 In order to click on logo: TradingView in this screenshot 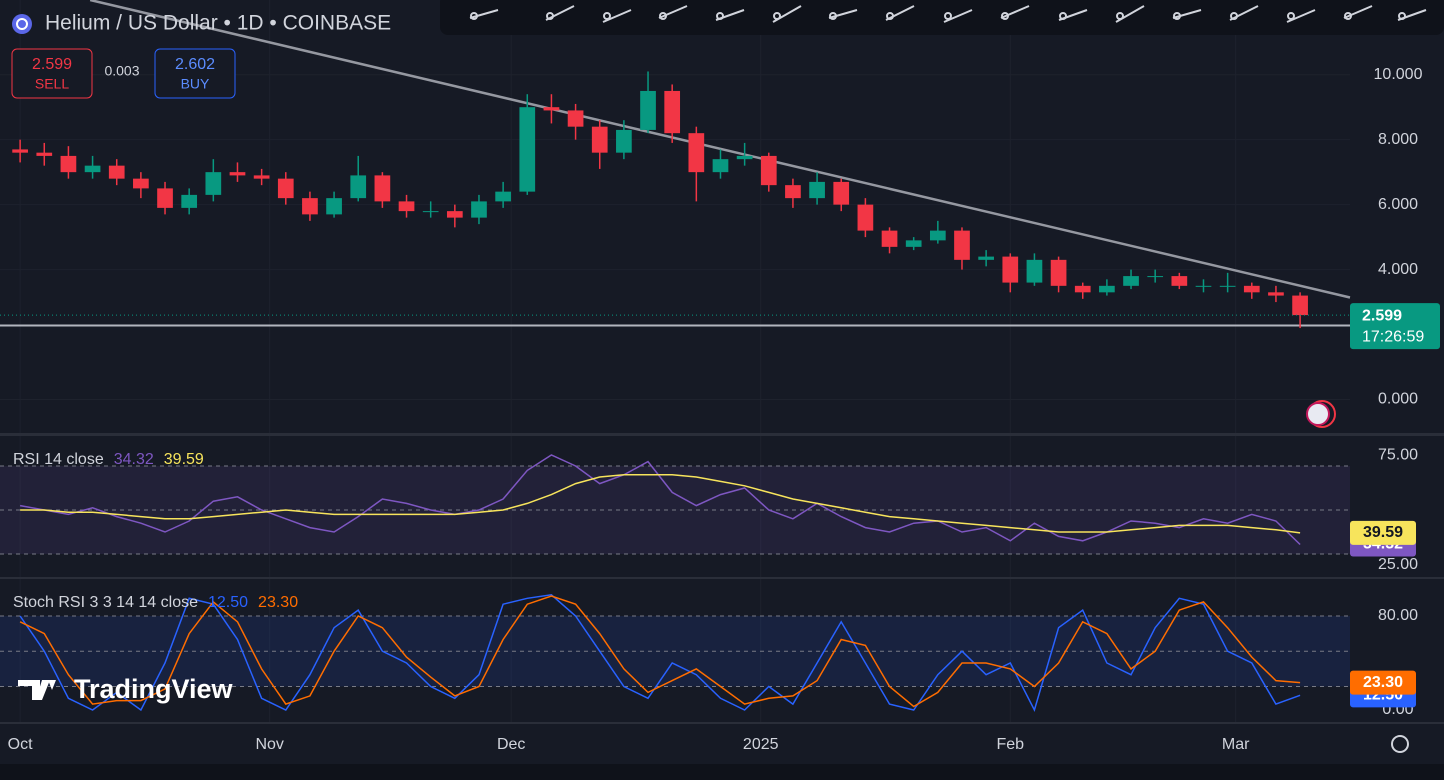, I will do `click(154, 689)`.